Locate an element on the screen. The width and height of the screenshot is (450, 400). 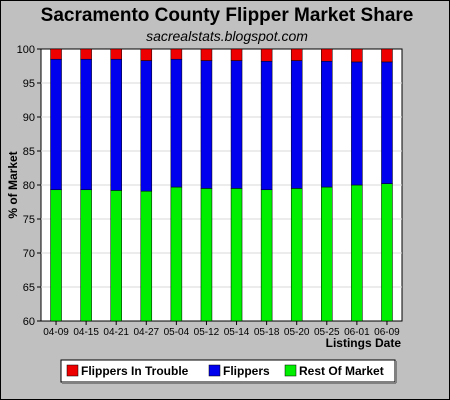
y-tick-label-1: 65 is located at coordinates (29, 288).